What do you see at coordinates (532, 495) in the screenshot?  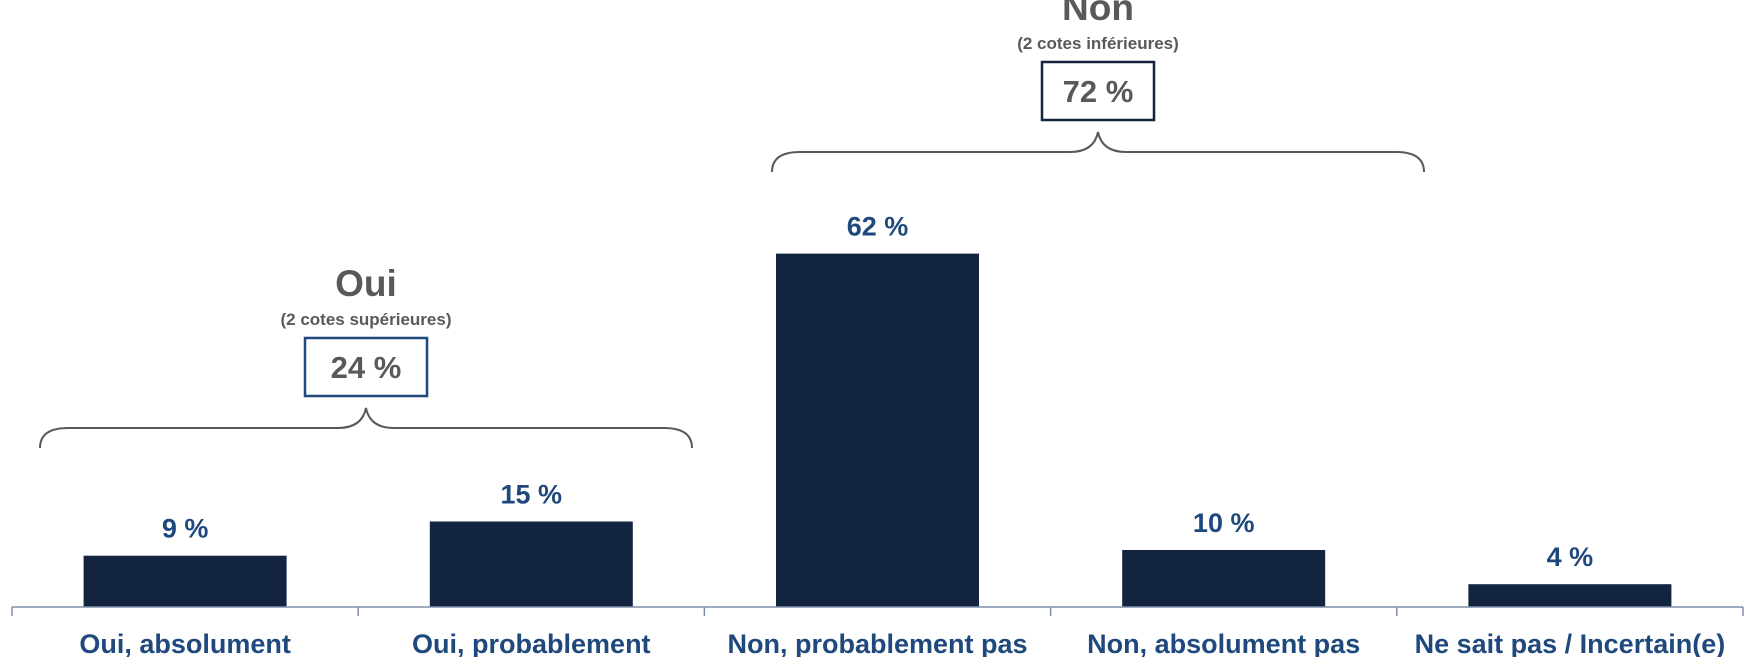 I see `bar-value-label: 15 %` at bounding box center [532, 495].